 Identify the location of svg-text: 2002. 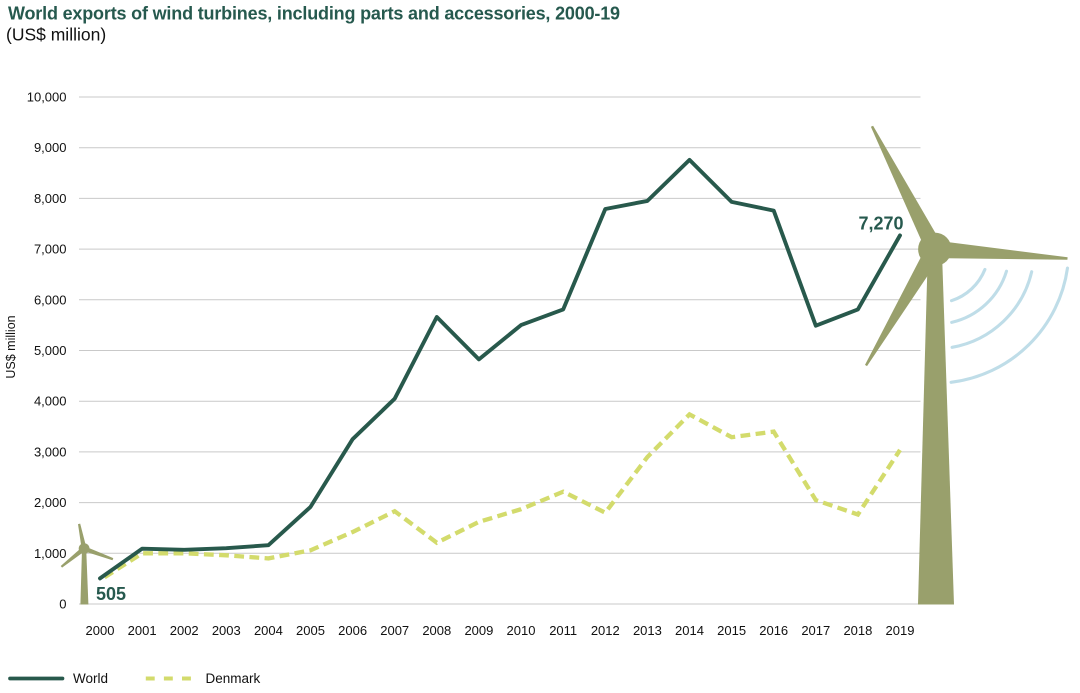
(184, 630).